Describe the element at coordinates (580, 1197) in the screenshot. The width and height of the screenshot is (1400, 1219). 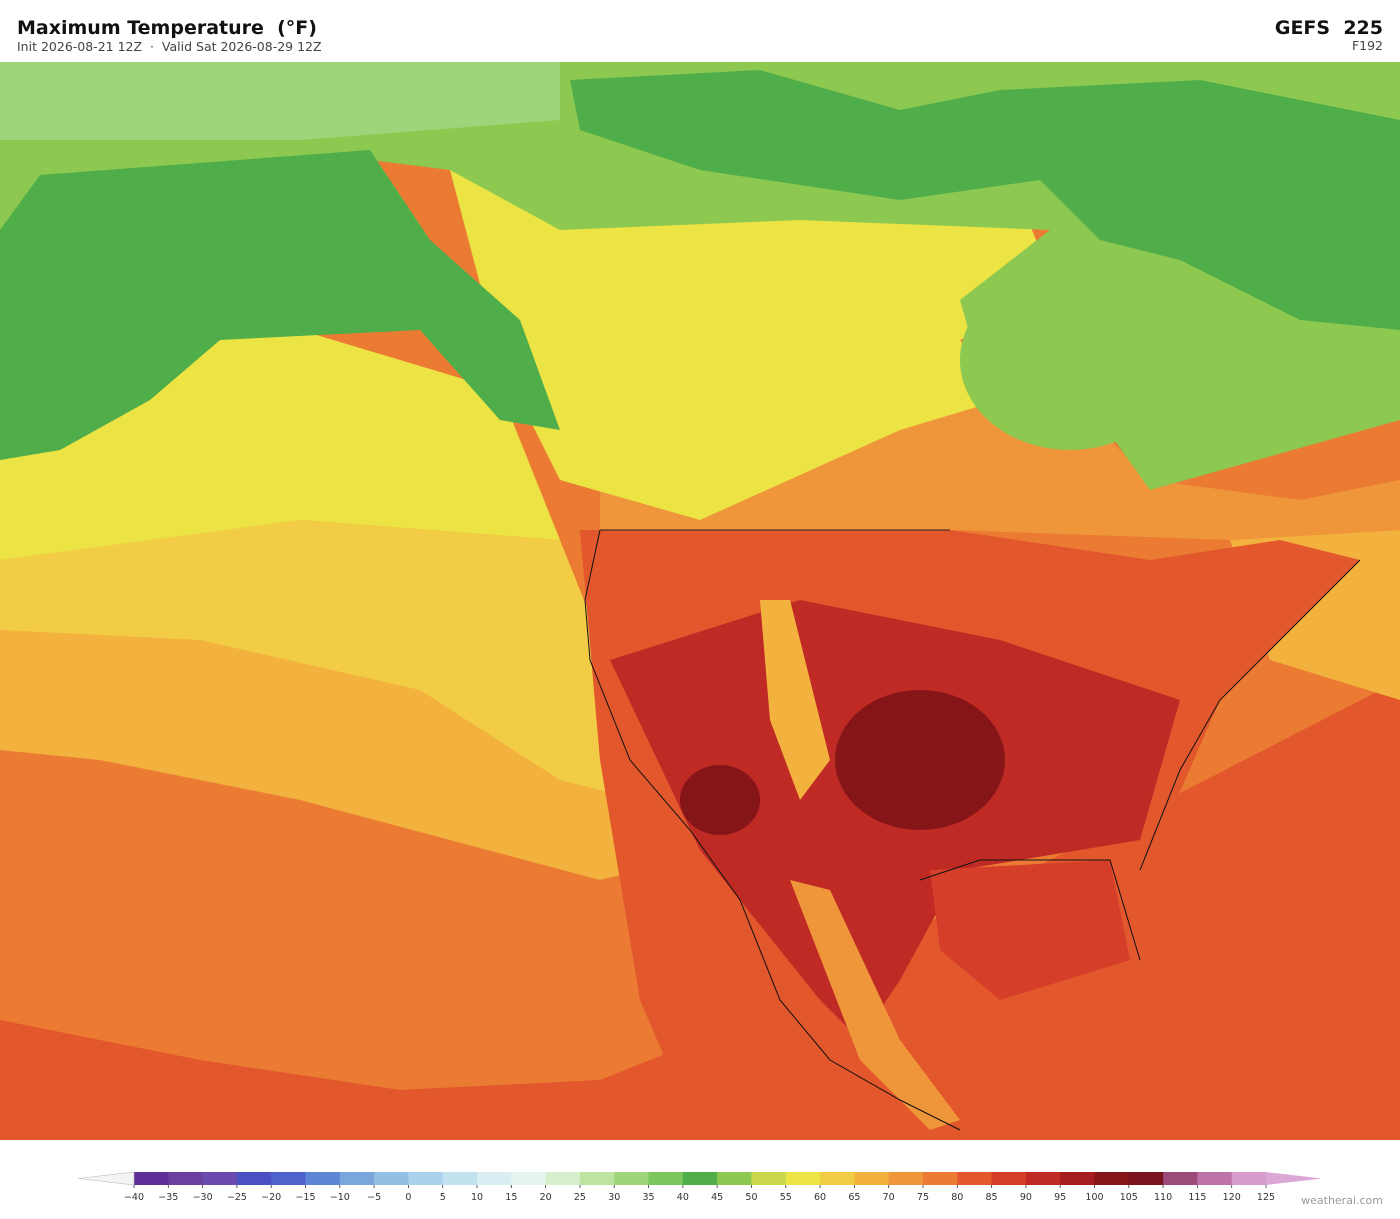
I see `tick-label: 25` at that location.